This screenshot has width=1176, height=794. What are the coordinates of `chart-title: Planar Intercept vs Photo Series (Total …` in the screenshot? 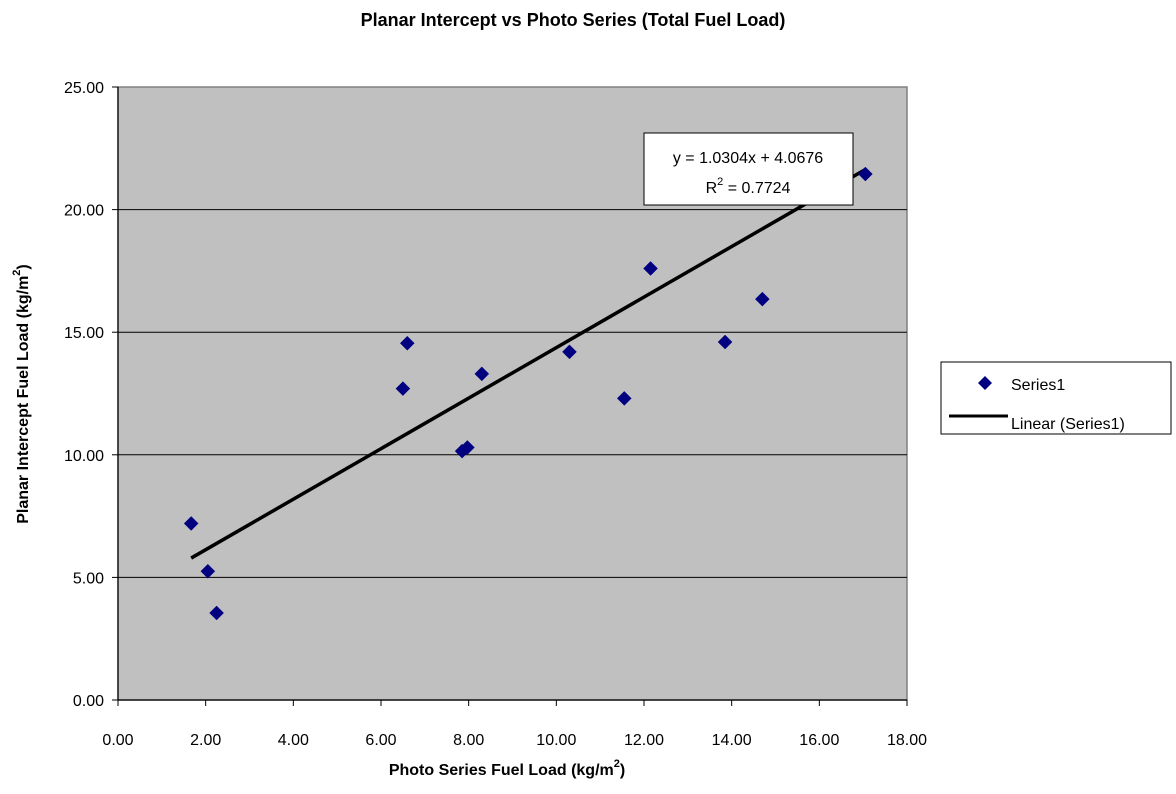 It's located at (573, 20).